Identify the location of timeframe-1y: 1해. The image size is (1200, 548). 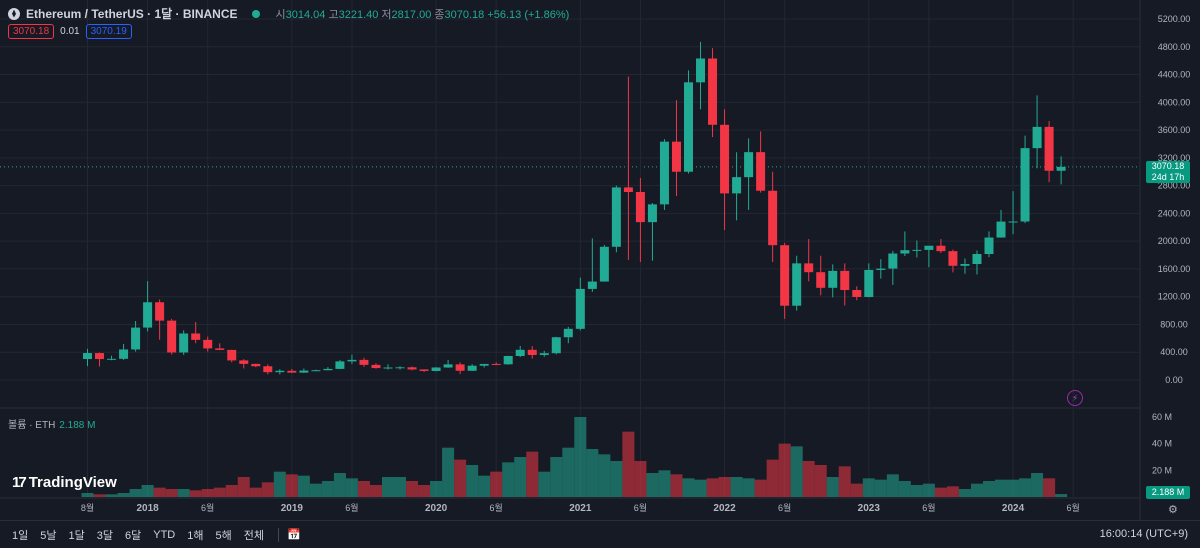
(195, 535).